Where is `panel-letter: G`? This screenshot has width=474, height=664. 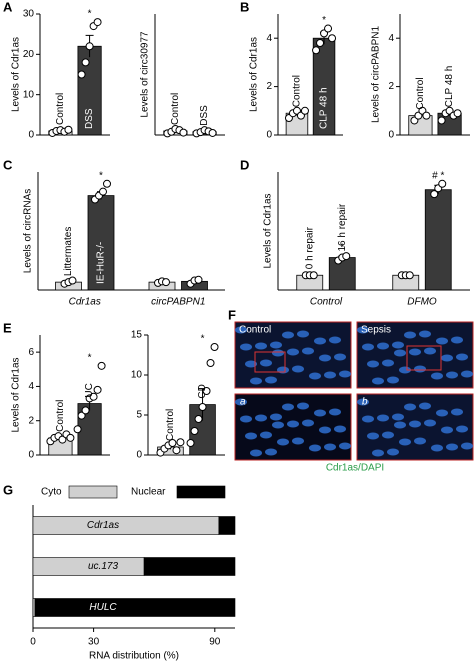
panel-letter: G is located at coordinates (8, 489).